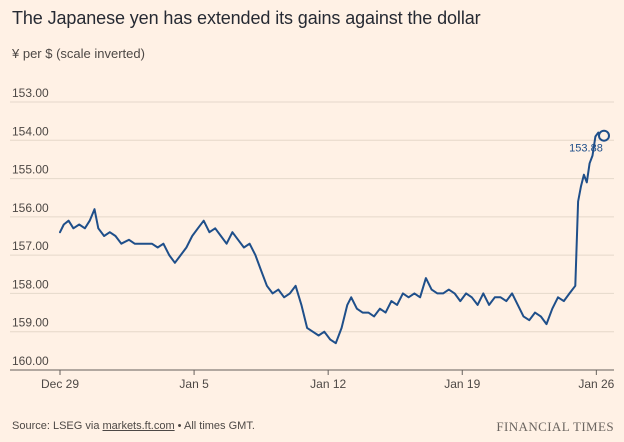 The width and height of the screenshot is (624, 442). I want to click on y-tick-label: 160.00, so click(30, 361).